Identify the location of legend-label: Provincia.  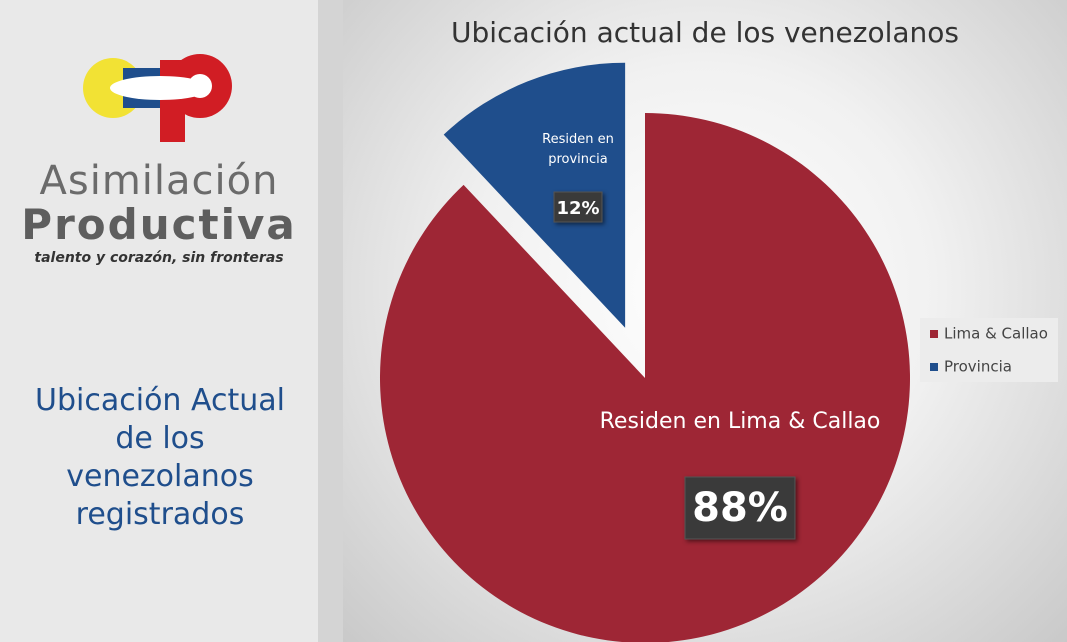
(978, 367).